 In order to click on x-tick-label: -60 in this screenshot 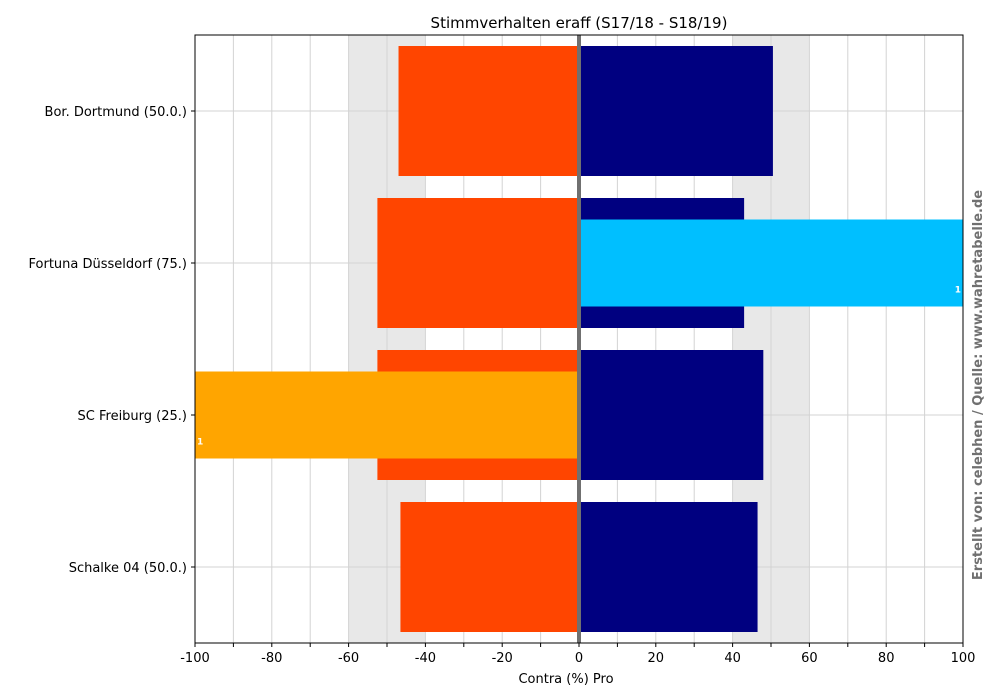, I will do `click(348, 658)`.